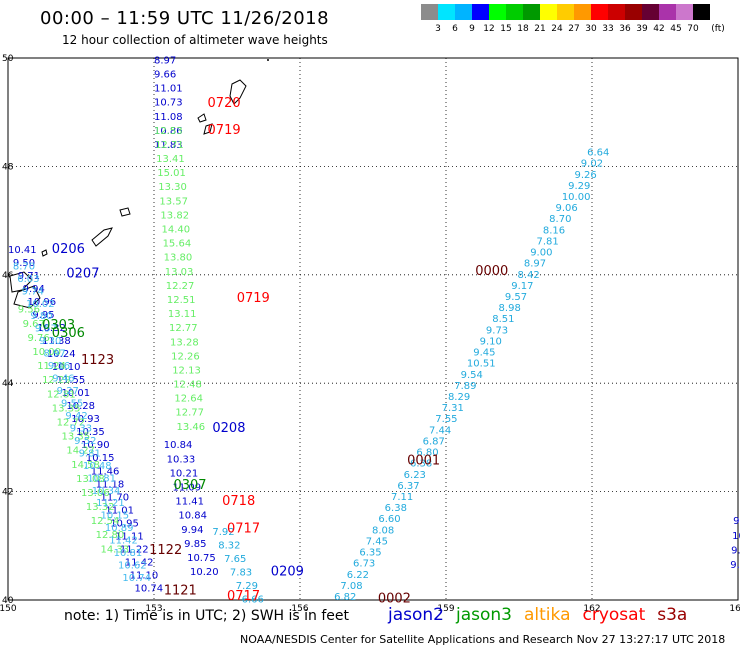 The height and width of the screenshot is (650, 740). I want to click on scale-label: 12, so click(489, 29).